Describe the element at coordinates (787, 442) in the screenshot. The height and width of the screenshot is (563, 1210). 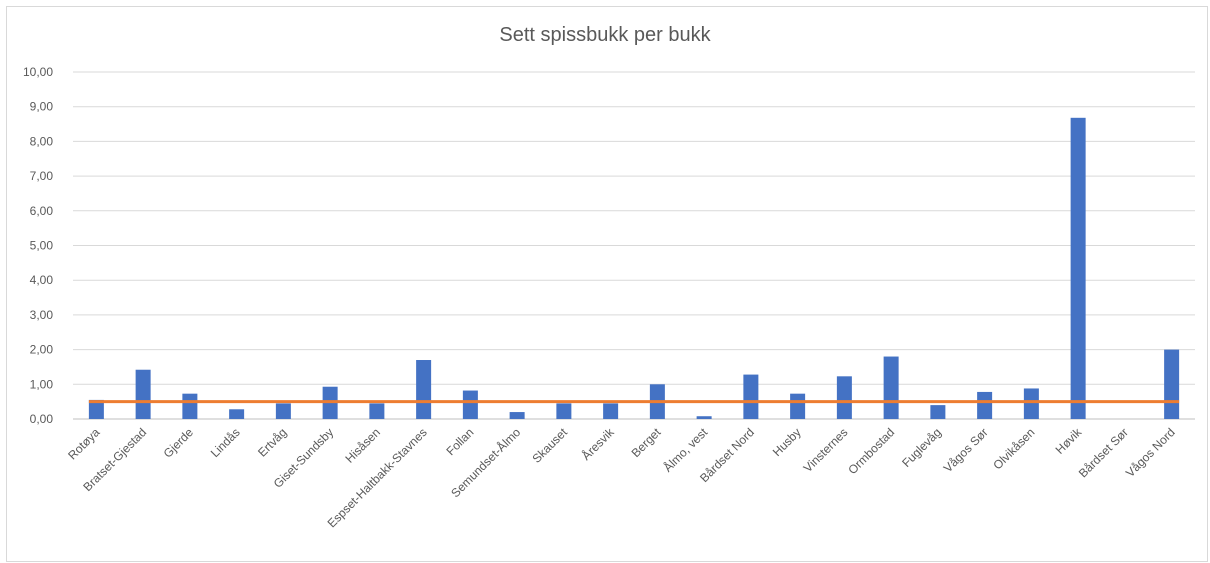
I see `x-tick-label: Husby` at that location.